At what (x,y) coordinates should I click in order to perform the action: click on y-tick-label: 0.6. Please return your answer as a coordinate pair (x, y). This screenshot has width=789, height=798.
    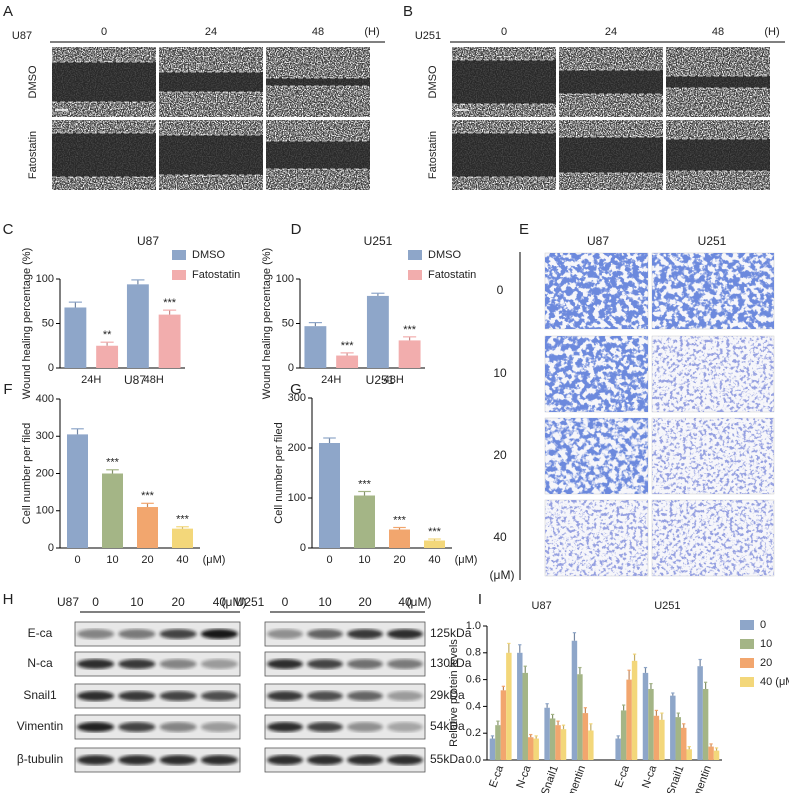
    Looking at the image, I should click on (473, 680).